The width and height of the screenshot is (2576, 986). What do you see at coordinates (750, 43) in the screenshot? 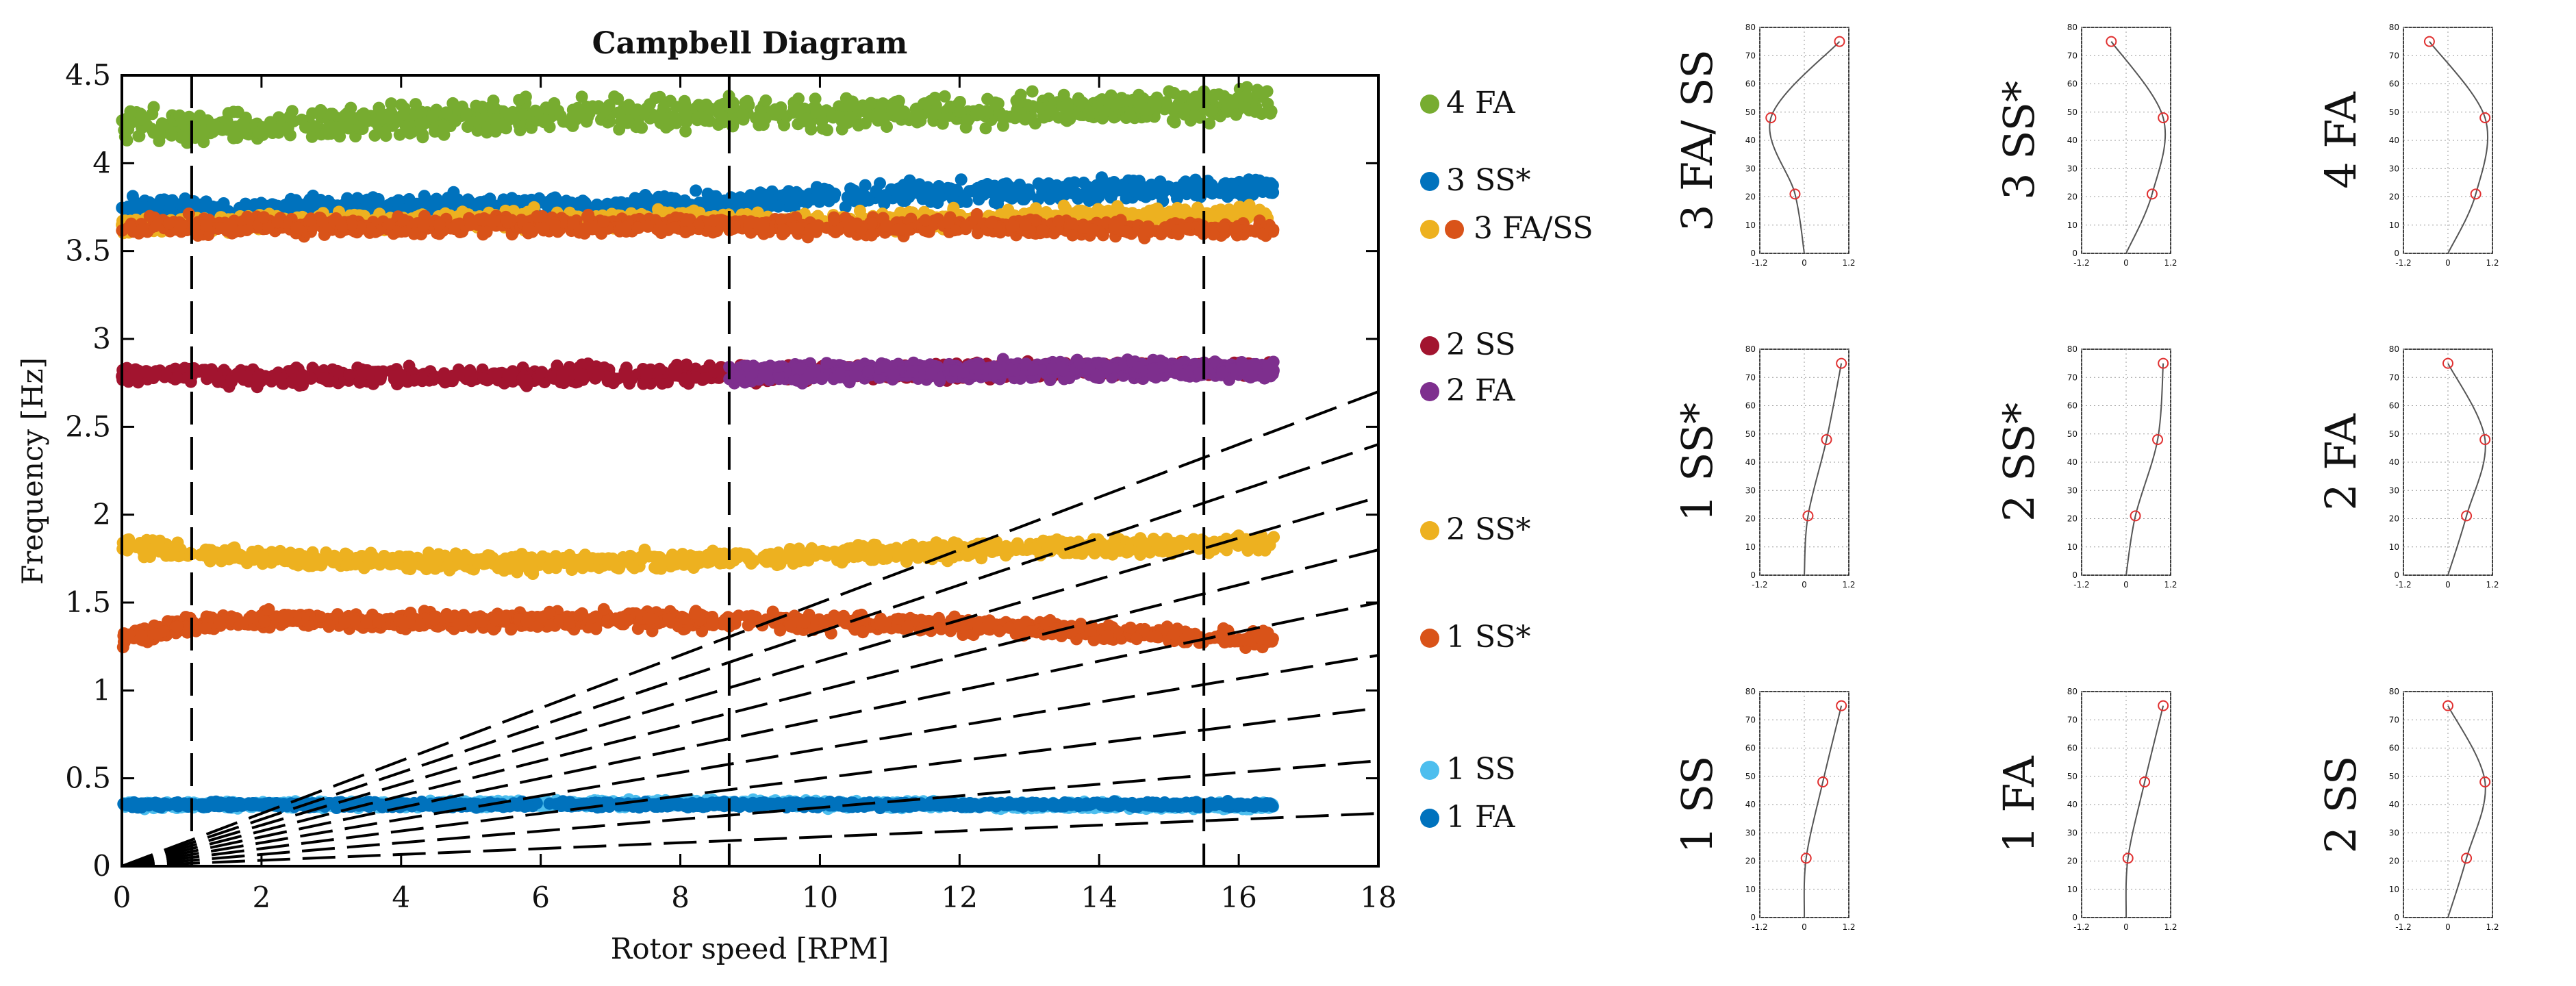
I see `chart-title: Campbell Diagram` at bounding box center [750, 43].